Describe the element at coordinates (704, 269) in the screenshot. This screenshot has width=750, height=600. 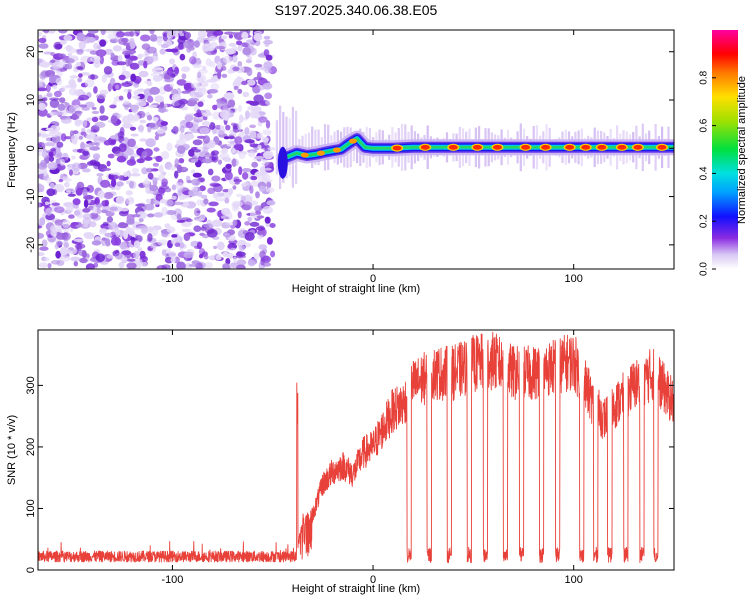
I see `colorbar-tick-label-0: 0.0` at that location.